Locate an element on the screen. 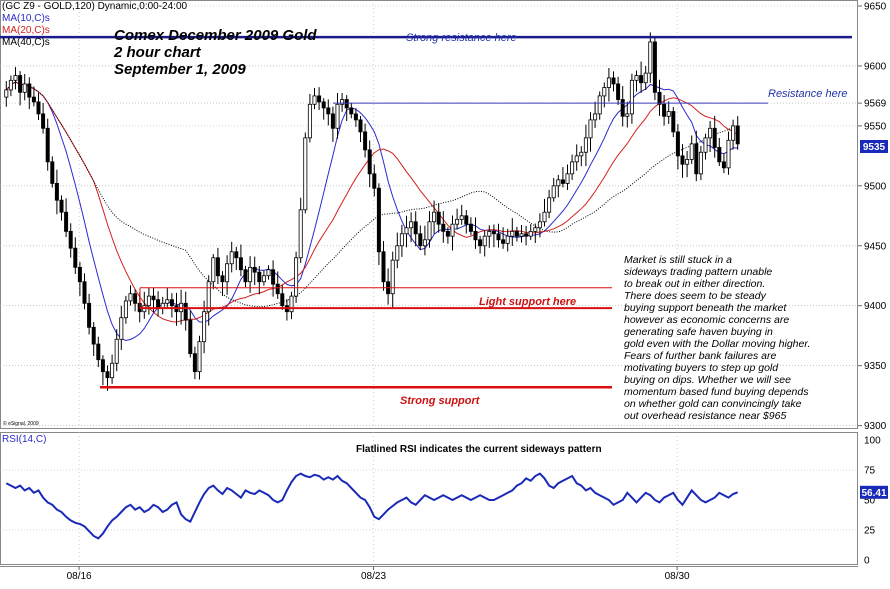 The width and height of the screenshot is (890, 589). commentary-line: motivating buyers to step up gold is located at coordinates (701, 368).